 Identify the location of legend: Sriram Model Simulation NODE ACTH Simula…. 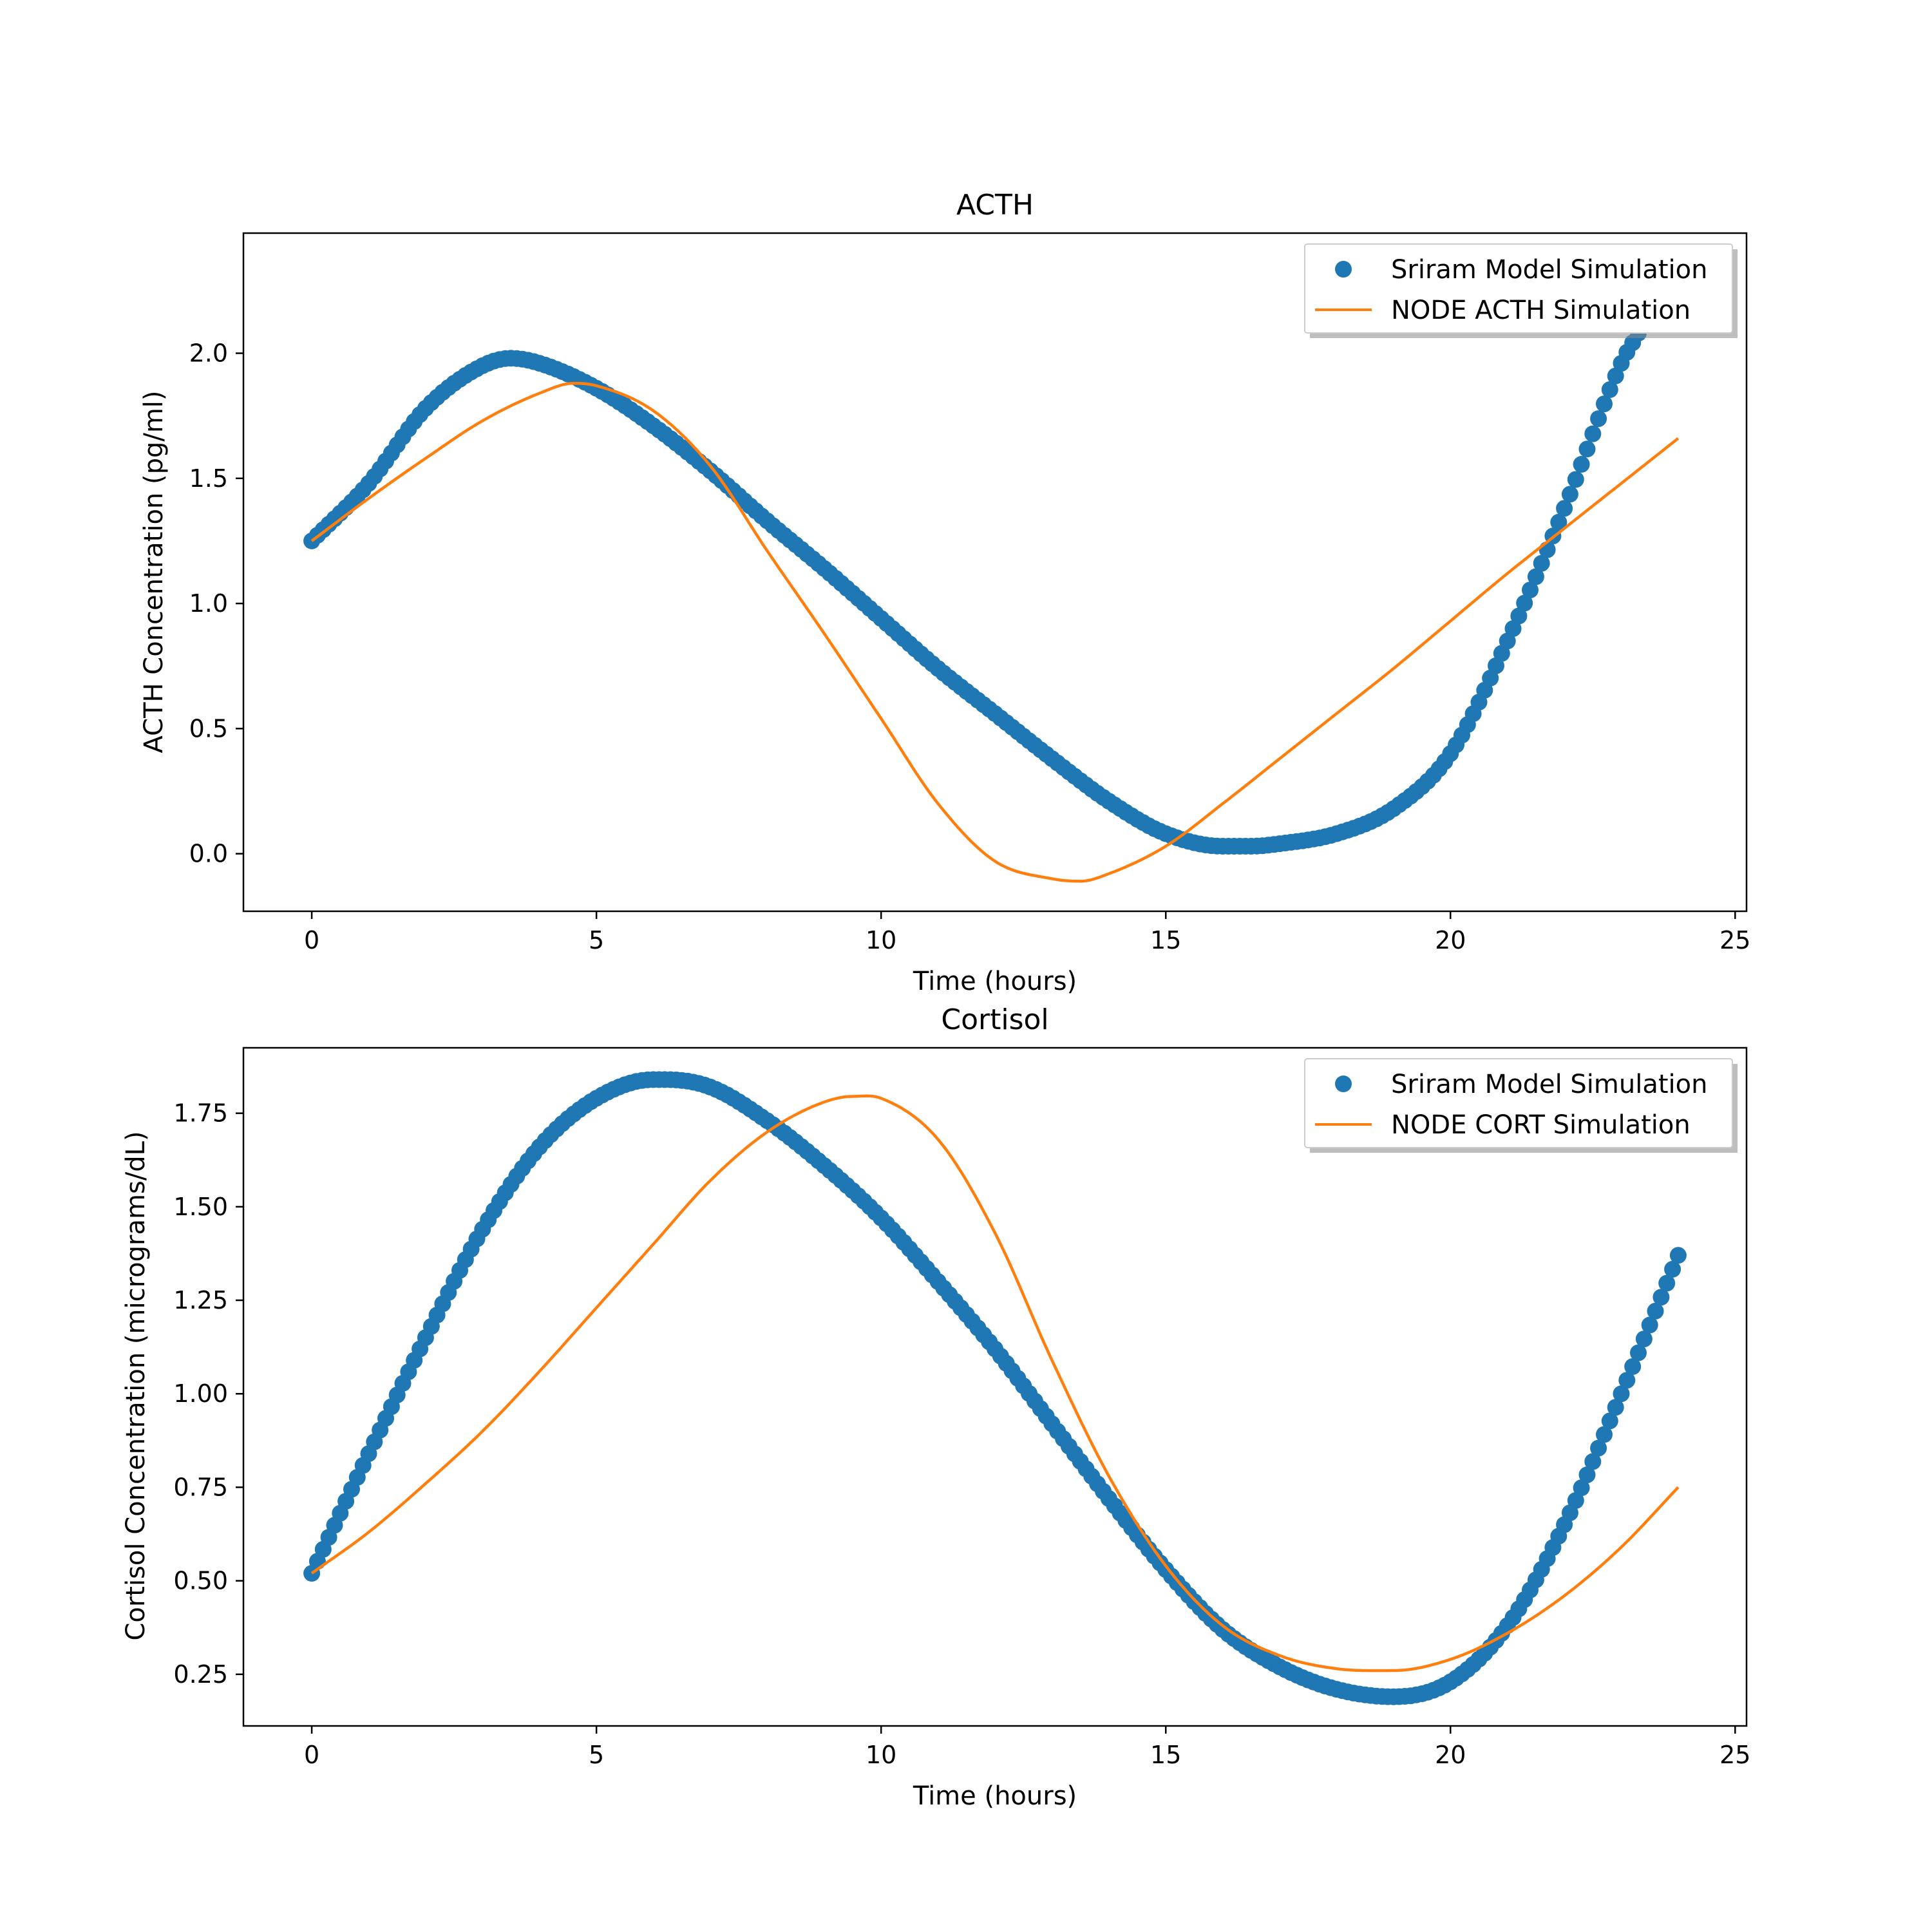
(1521, 290).